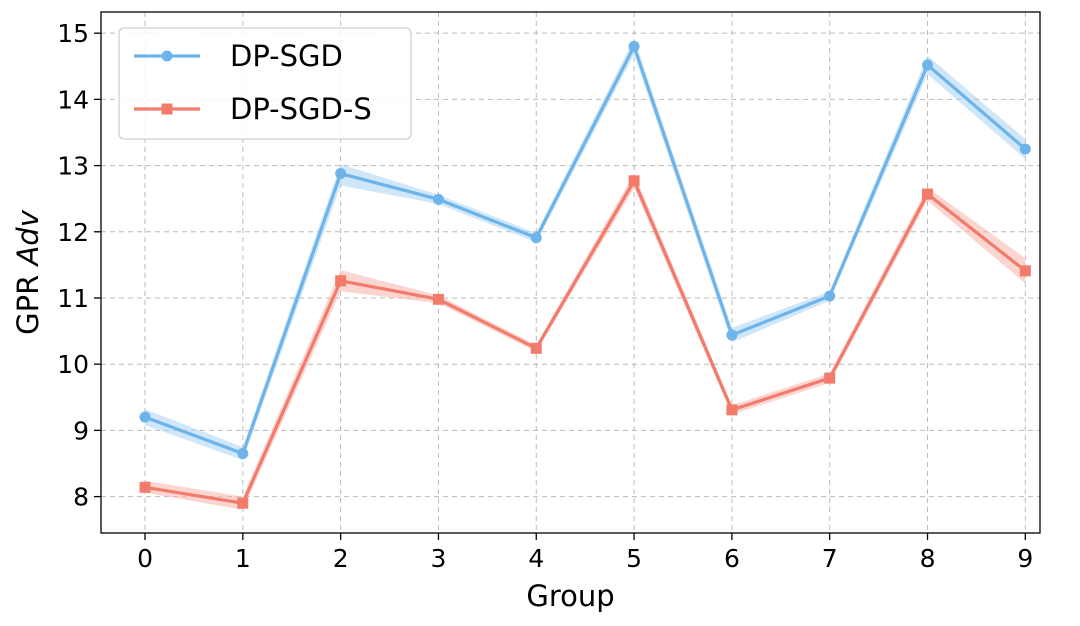 This screenshot has height=626, width=1080. I want to click on x-tick-label: 7, so click(830, 558).